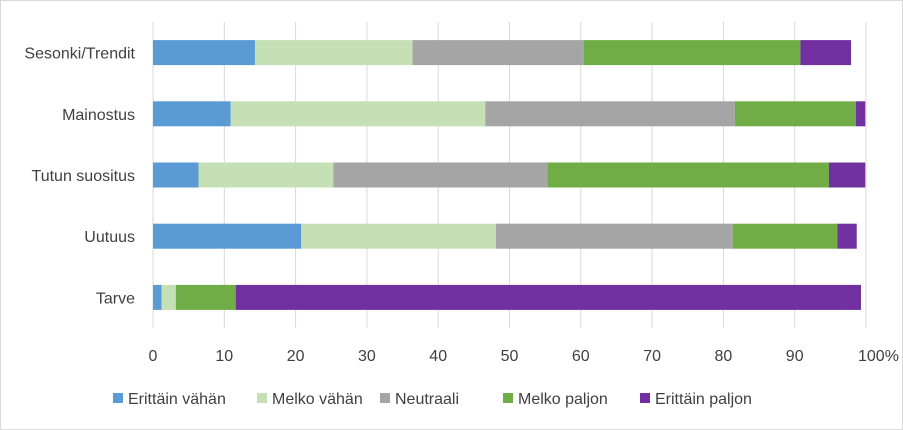  Describe the element at coordinates (177, 399) in the screenshot. I see `legend-label: Erittäin vähän` at that location.